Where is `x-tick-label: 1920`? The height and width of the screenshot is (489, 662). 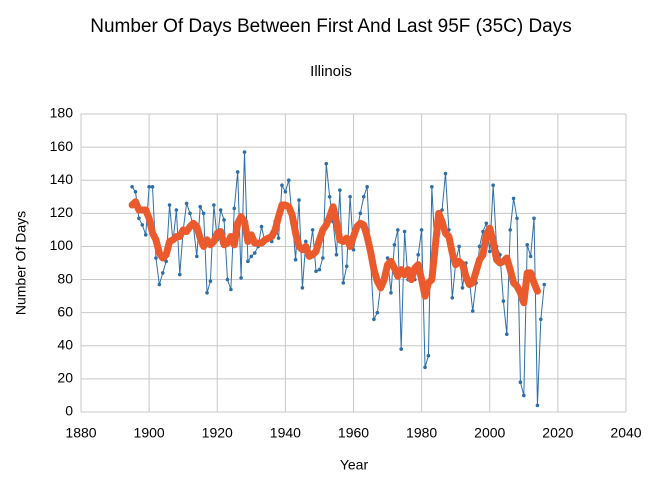
x-tick-label: 1920 is located at coordinates (217, 433).